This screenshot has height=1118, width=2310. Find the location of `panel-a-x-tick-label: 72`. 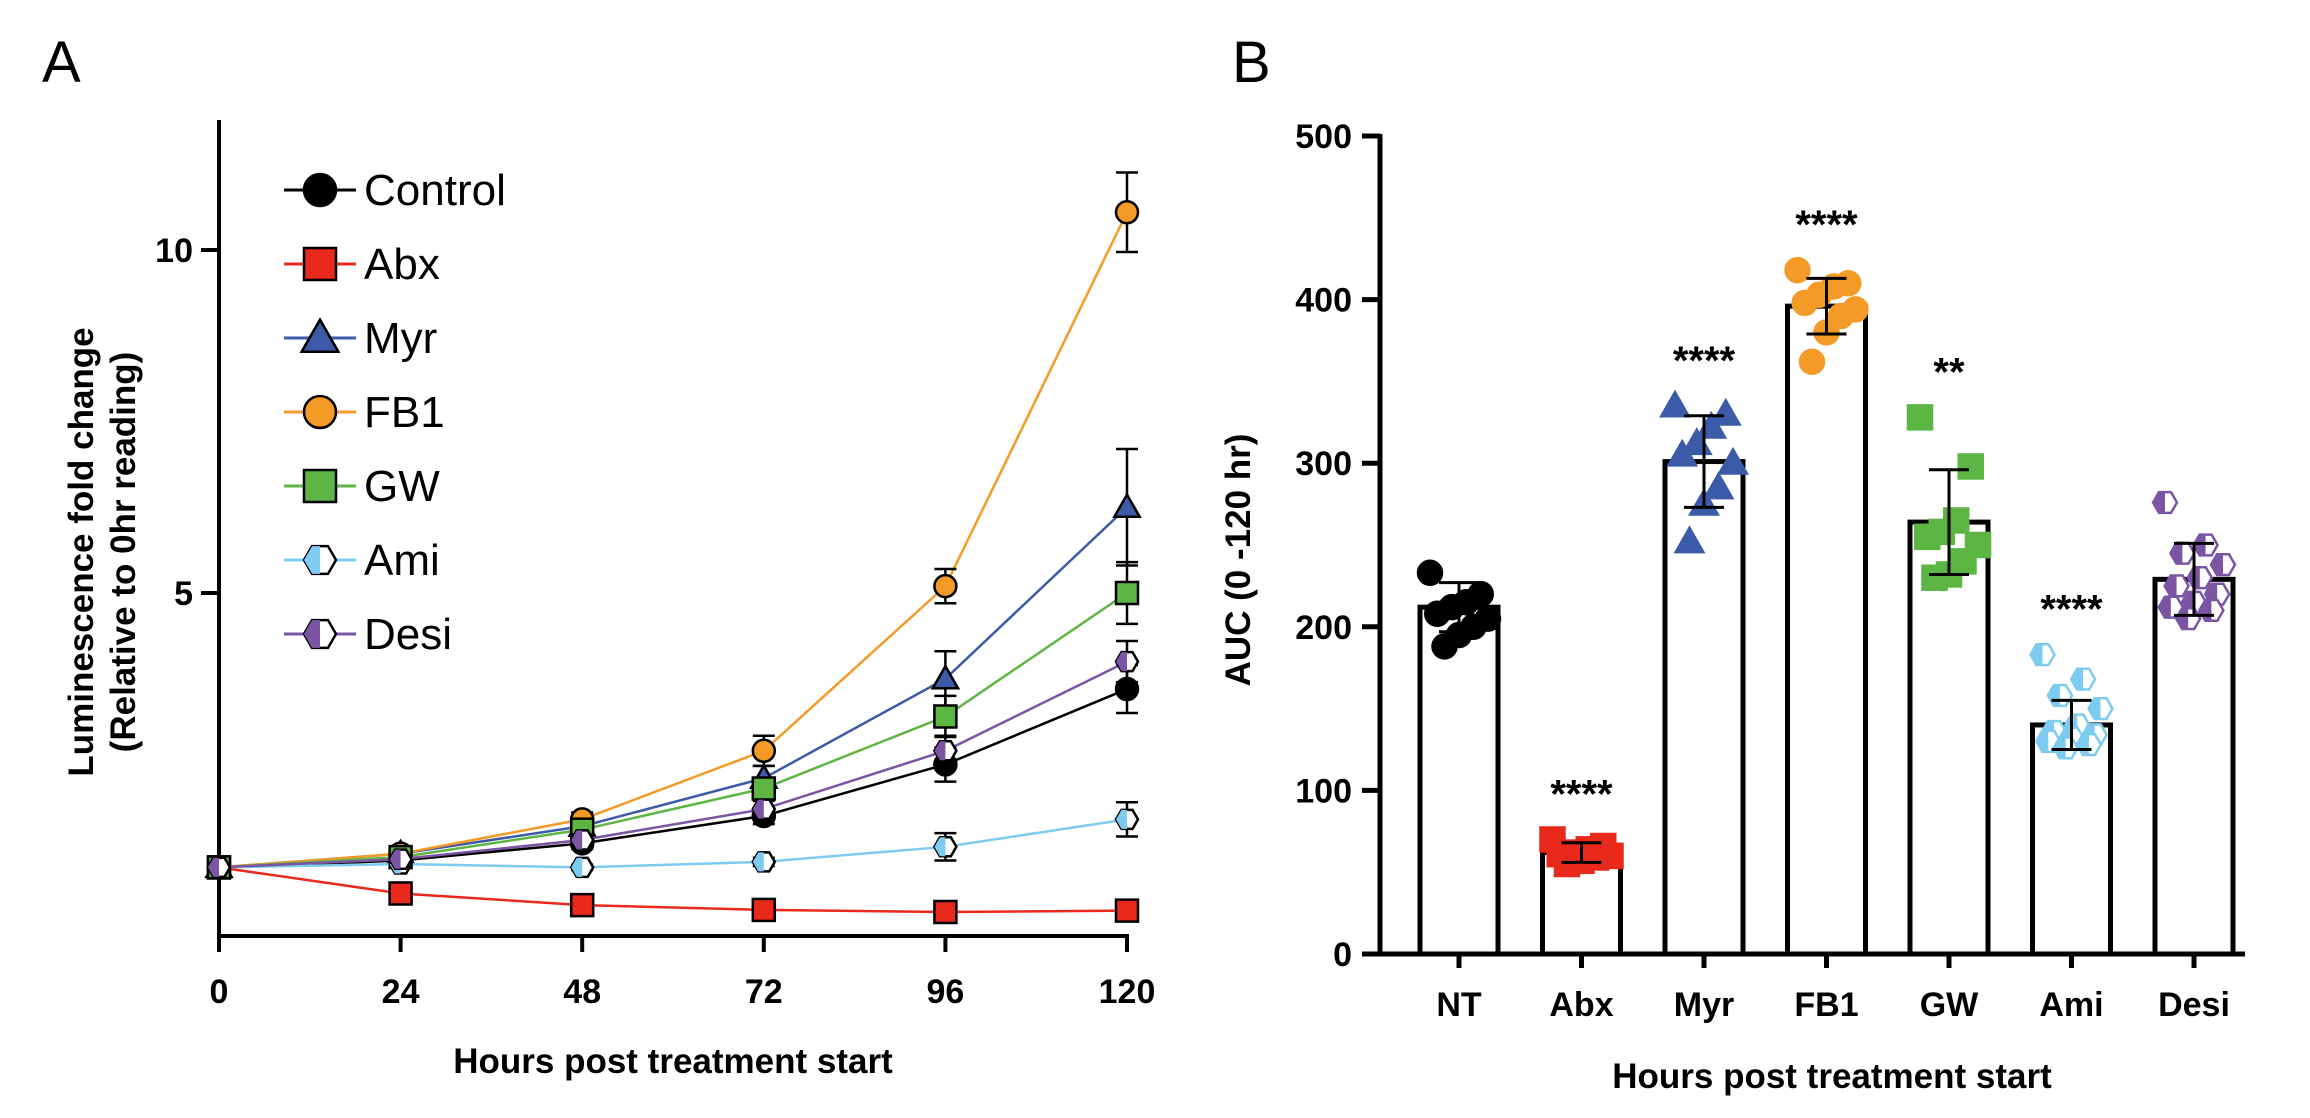

panel-a-x-tick-label: 72 is located at coordinates (764, 992).